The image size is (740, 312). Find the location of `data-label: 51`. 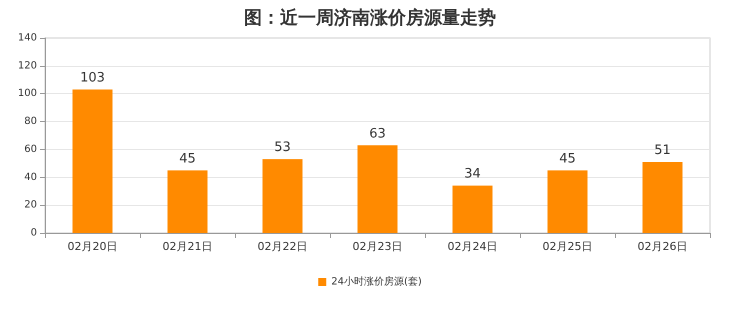

data-label: 51 is located at coordinates (662, 150).